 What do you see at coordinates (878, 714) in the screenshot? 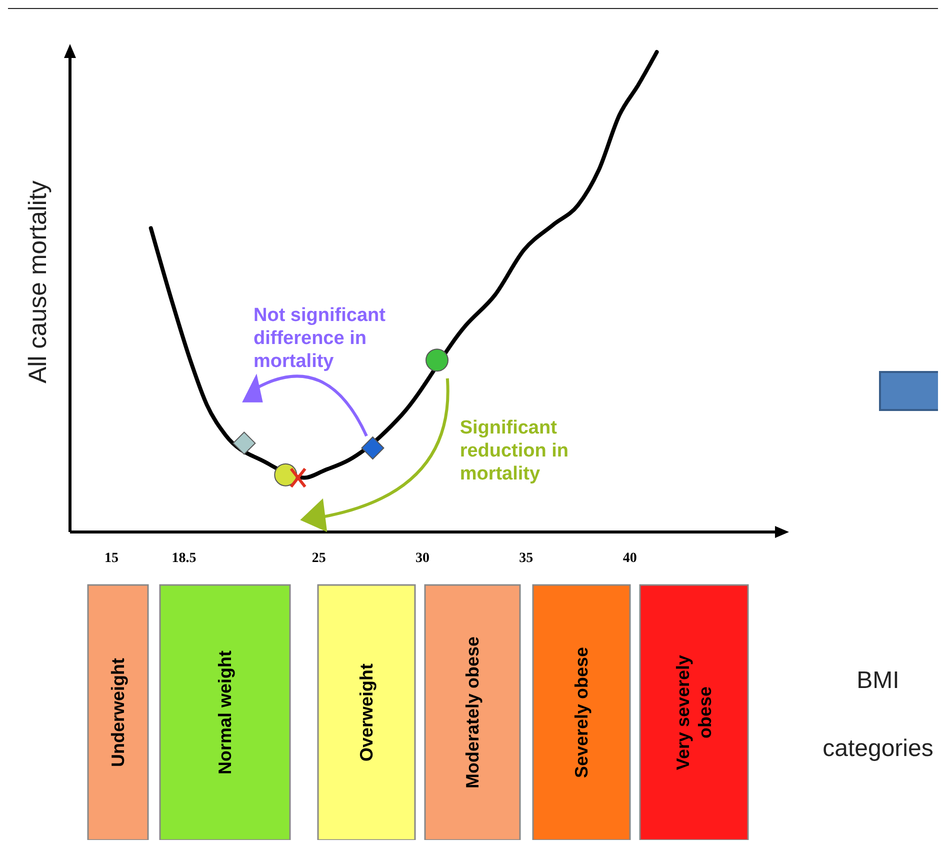
I see `chart-title: BMI categories` at bounding box center [878, 714].